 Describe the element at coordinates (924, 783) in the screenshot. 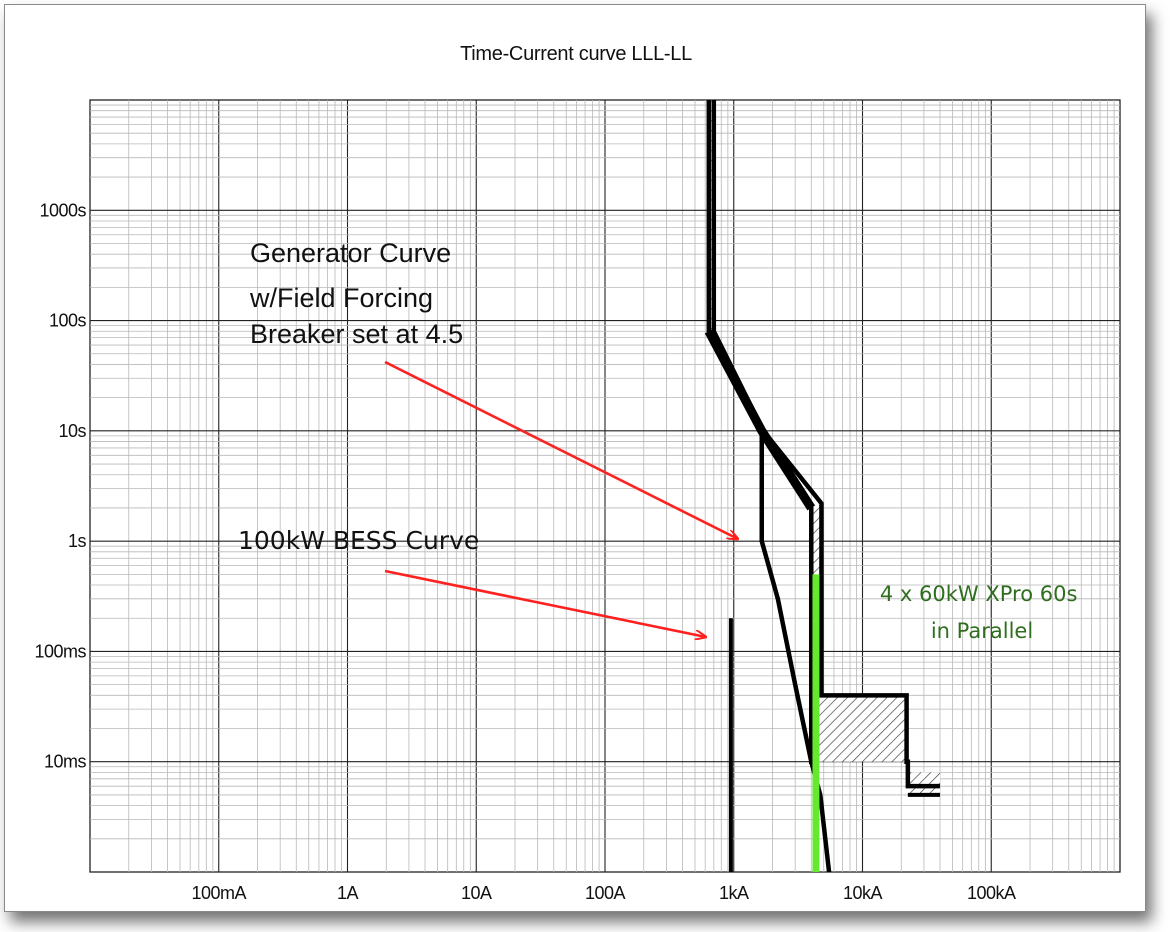

I see `hatch-band-tail` at that location.